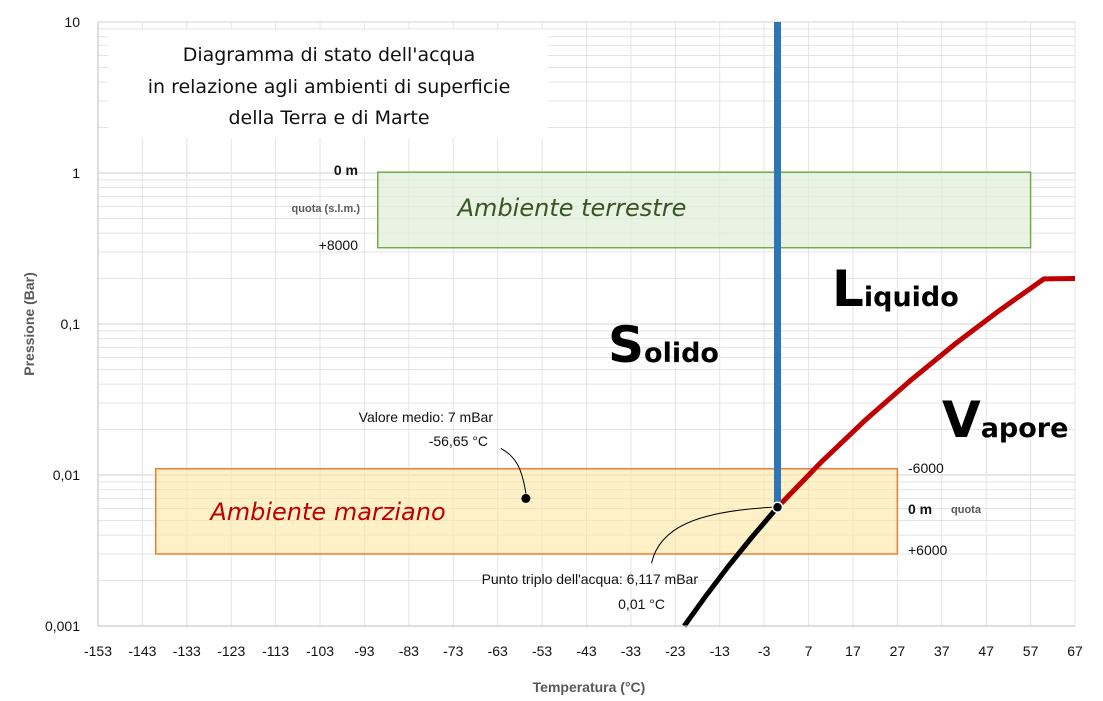 The image size is (1103, 701). I want to click on title-line-2: in relazione agli ambienti di superficie, so click(329, 87).